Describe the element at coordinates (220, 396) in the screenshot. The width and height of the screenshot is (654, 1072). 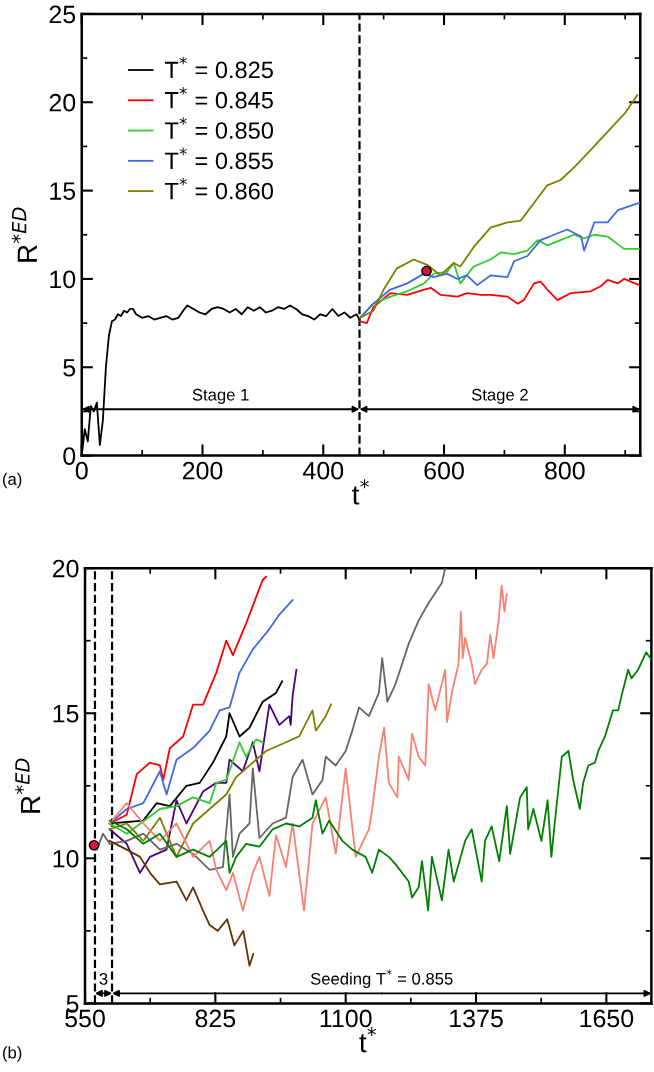
I see `annotation: Stage 1` at that location.